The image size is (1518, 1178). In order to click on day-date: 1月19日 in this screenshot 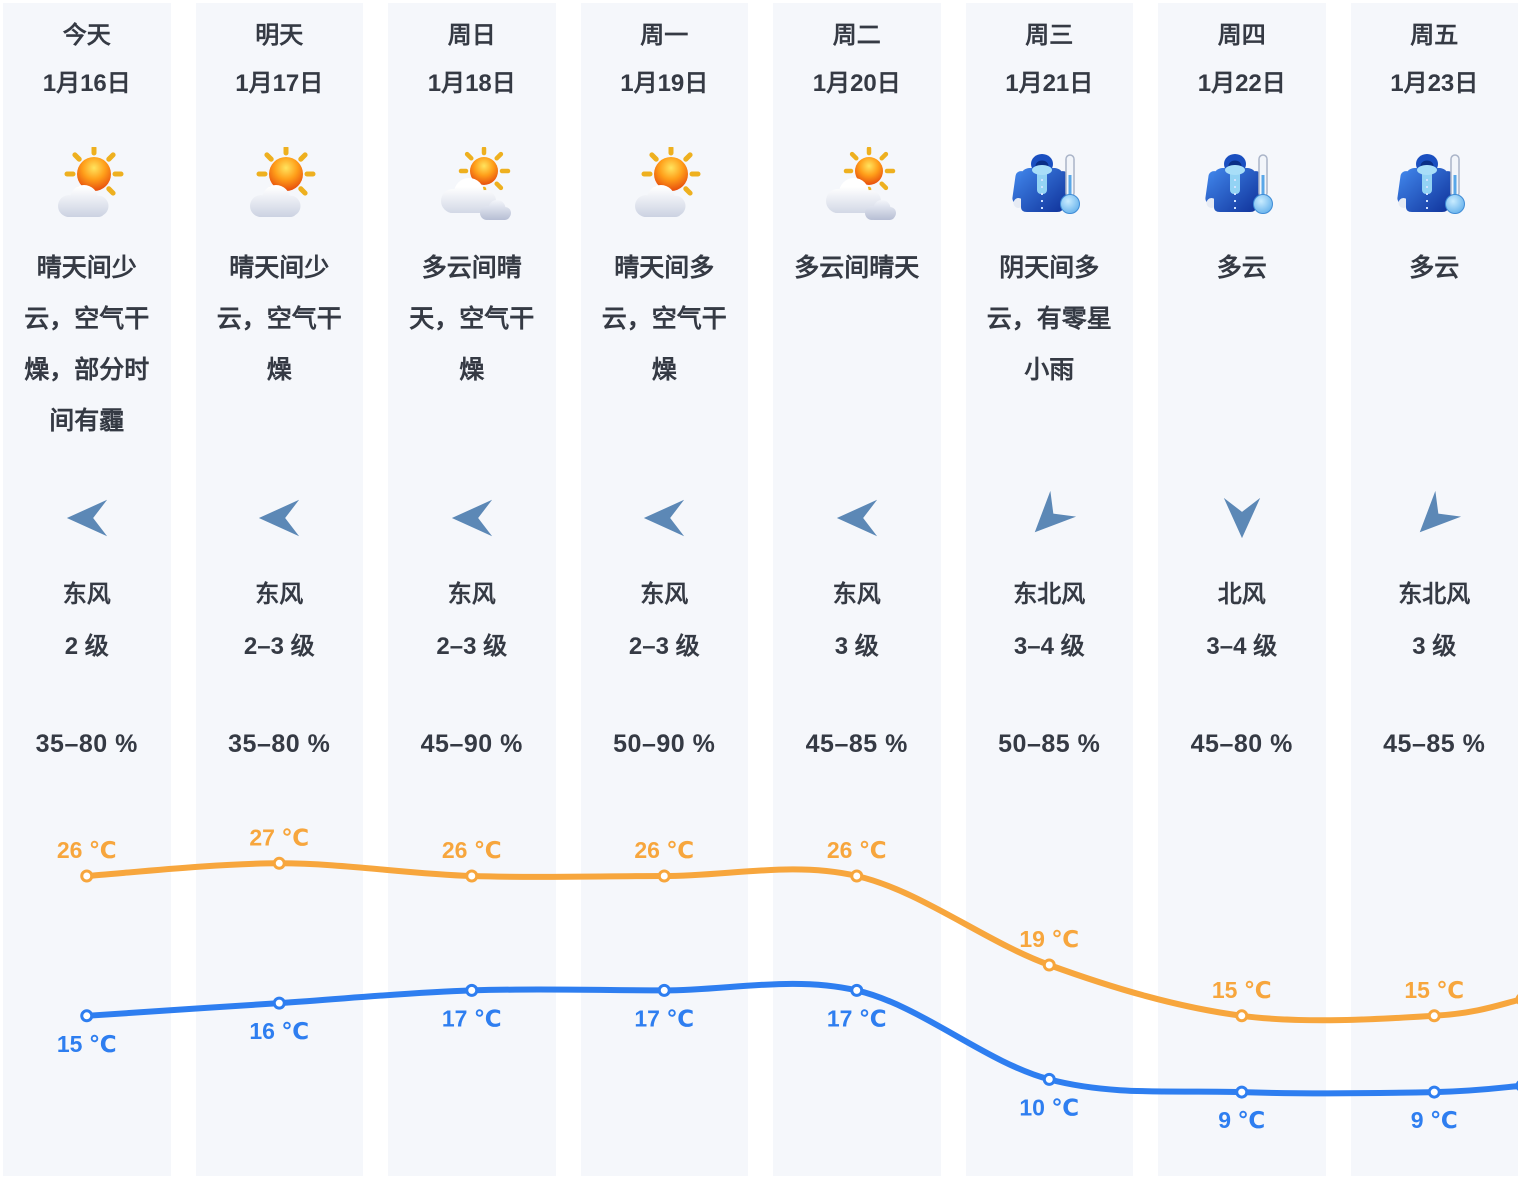, I will do `click(664, 83)`.